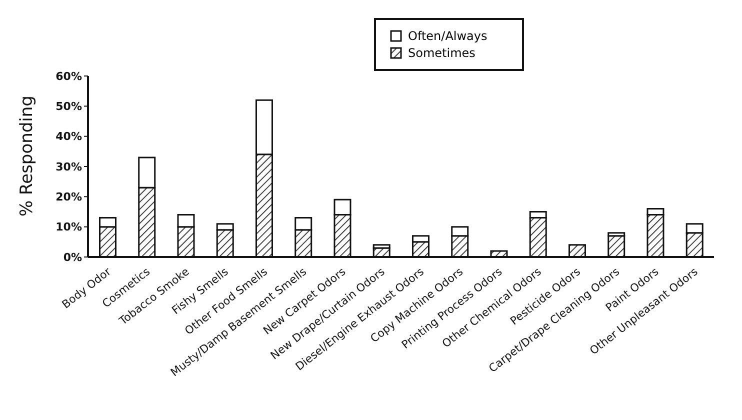 This screenshot has height=420, width=742. Describe the element at coordinates (69, 167) in the screenshot. I see `y-tick-label: 30%` at that location.